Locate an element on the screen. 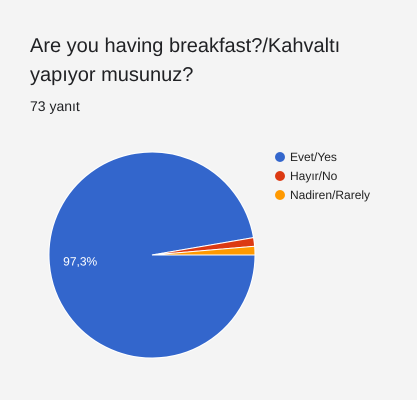 The height and width of the screenshot is (400, 417). legend-label: Nadiren/Rarely is located at coordinates (330, 195).